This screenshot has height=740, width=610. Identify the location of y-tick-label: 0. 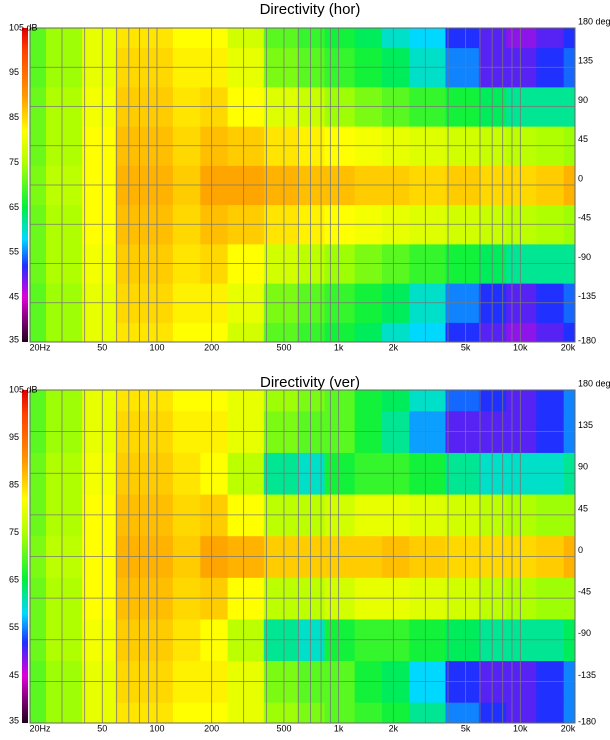
(580, 178).